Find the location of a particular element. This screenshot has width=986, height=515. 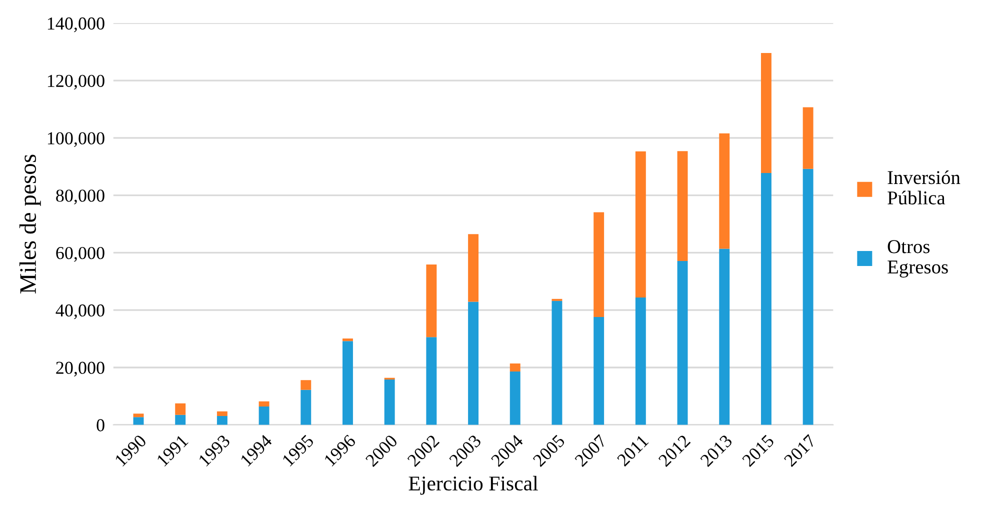

y-axis-title: Miles de pesos is located at coordinates (30, 224).